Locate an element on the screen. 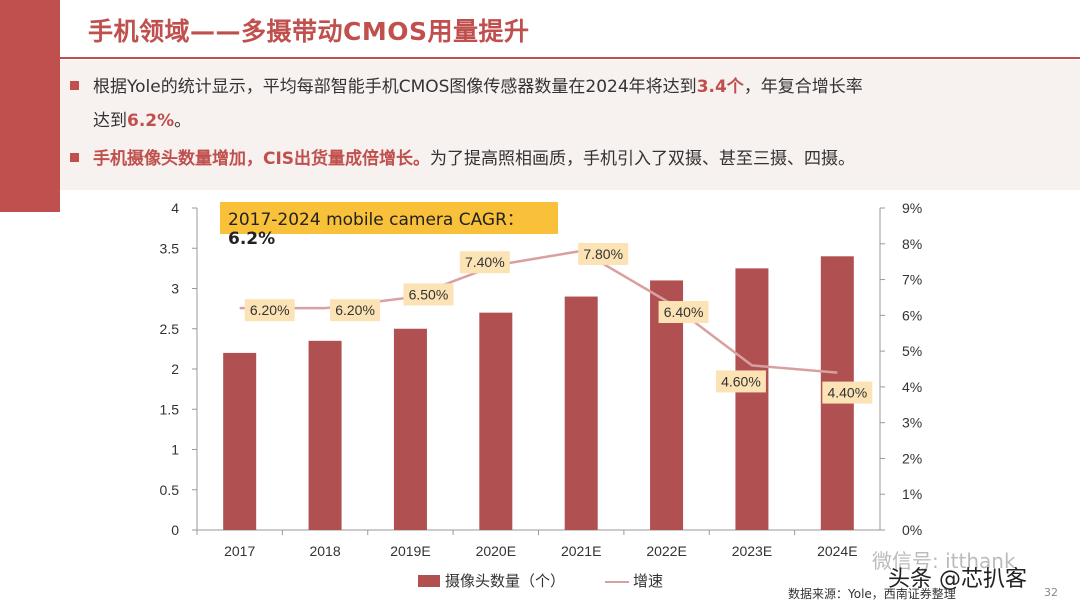 Image resolution: width=1080 pixels, height=607 pixels. source-note: 数据来源：Yole，西南证券整理 is located at coordinates (872, 594).